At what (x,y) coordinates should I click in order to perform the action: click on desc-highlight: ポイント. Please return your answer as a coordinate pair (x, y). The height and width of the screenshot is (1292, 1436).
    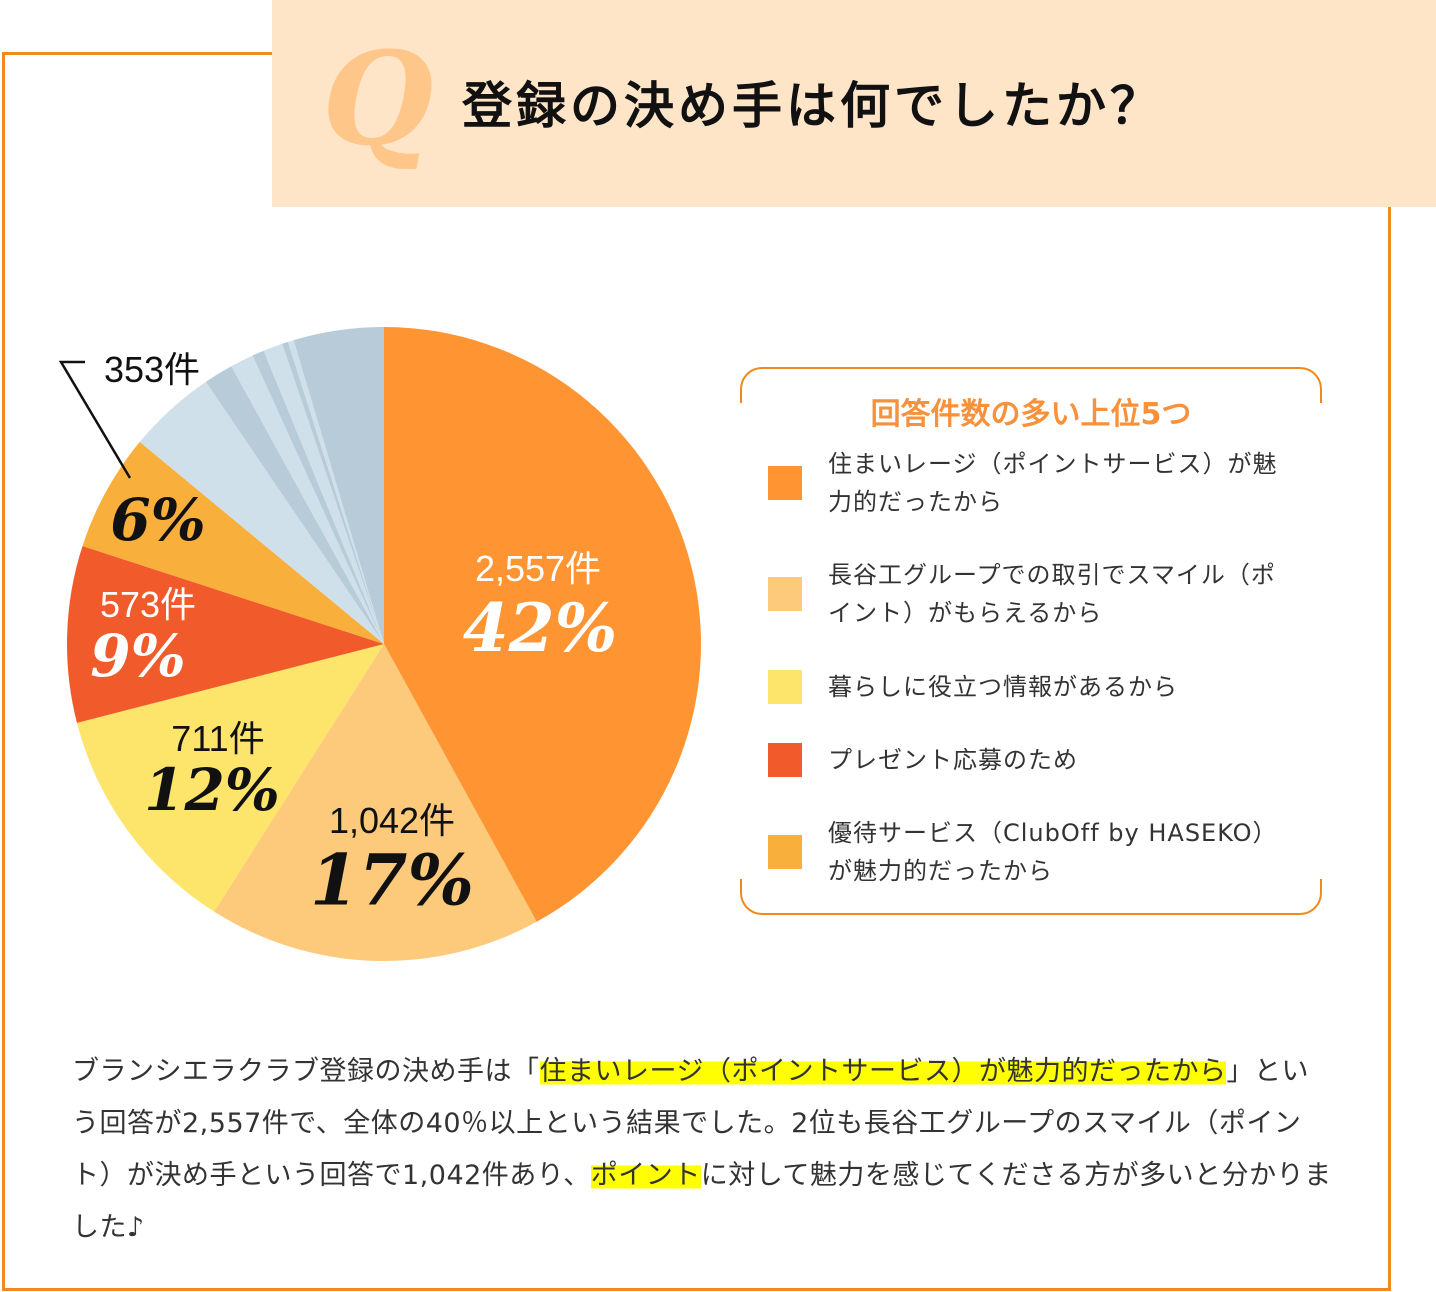
    Looking at the image, I should click on (645, 1175).